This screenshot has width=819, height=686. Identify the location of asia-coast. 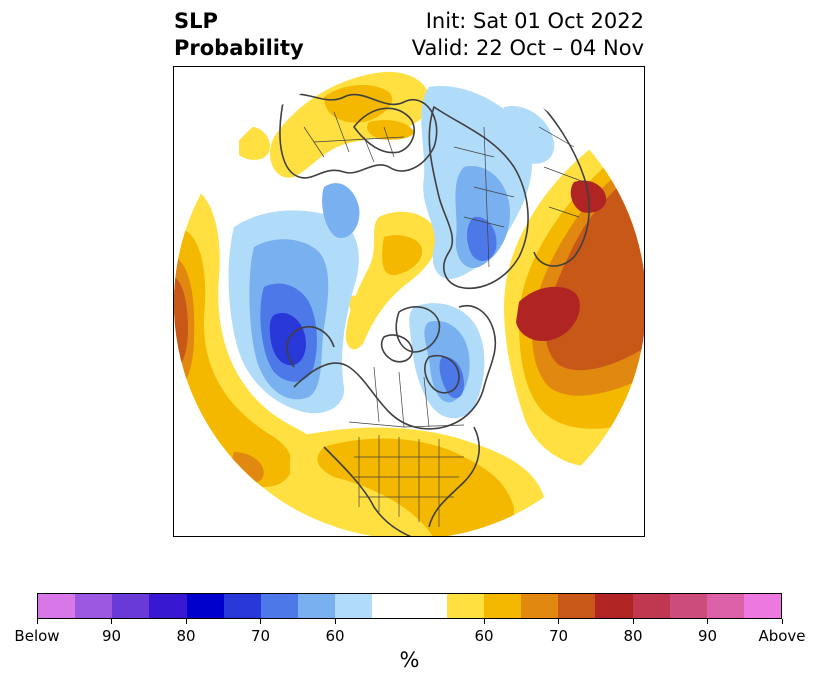
(478, 197).